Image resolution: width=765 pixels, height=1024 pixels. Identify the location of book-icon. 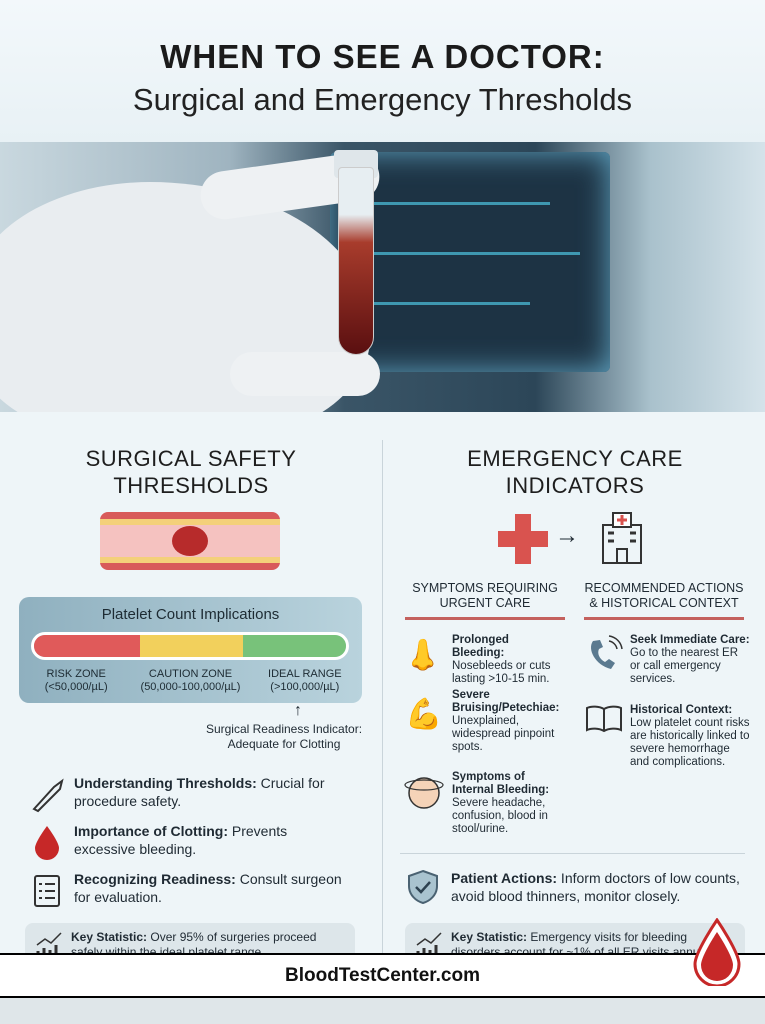
(604, 719).